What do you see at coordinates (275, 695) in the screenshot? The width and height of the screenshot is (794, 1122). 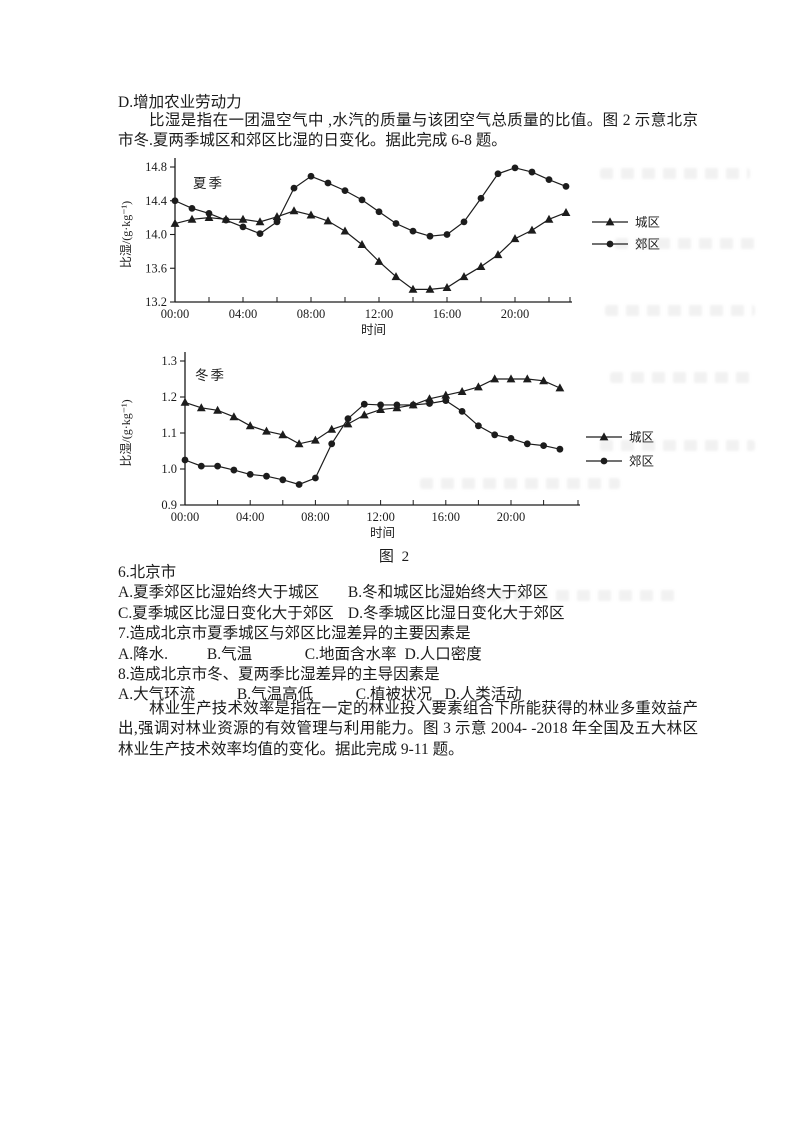 I see `question-8-option-b: B.气温高低` at bounding box center [275, 695].